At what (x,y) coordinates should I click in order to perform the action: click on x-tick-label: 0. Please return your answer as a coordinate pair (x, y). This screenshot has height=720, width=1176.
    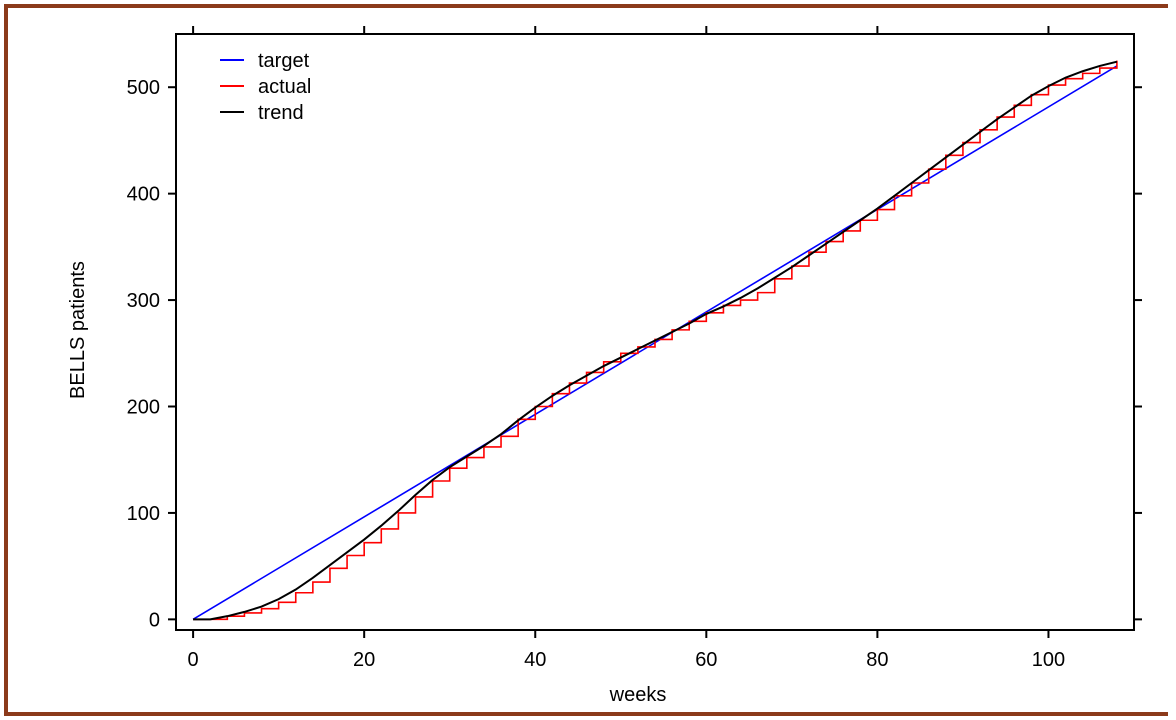
    Looking at the image, I should click on (193, 660).